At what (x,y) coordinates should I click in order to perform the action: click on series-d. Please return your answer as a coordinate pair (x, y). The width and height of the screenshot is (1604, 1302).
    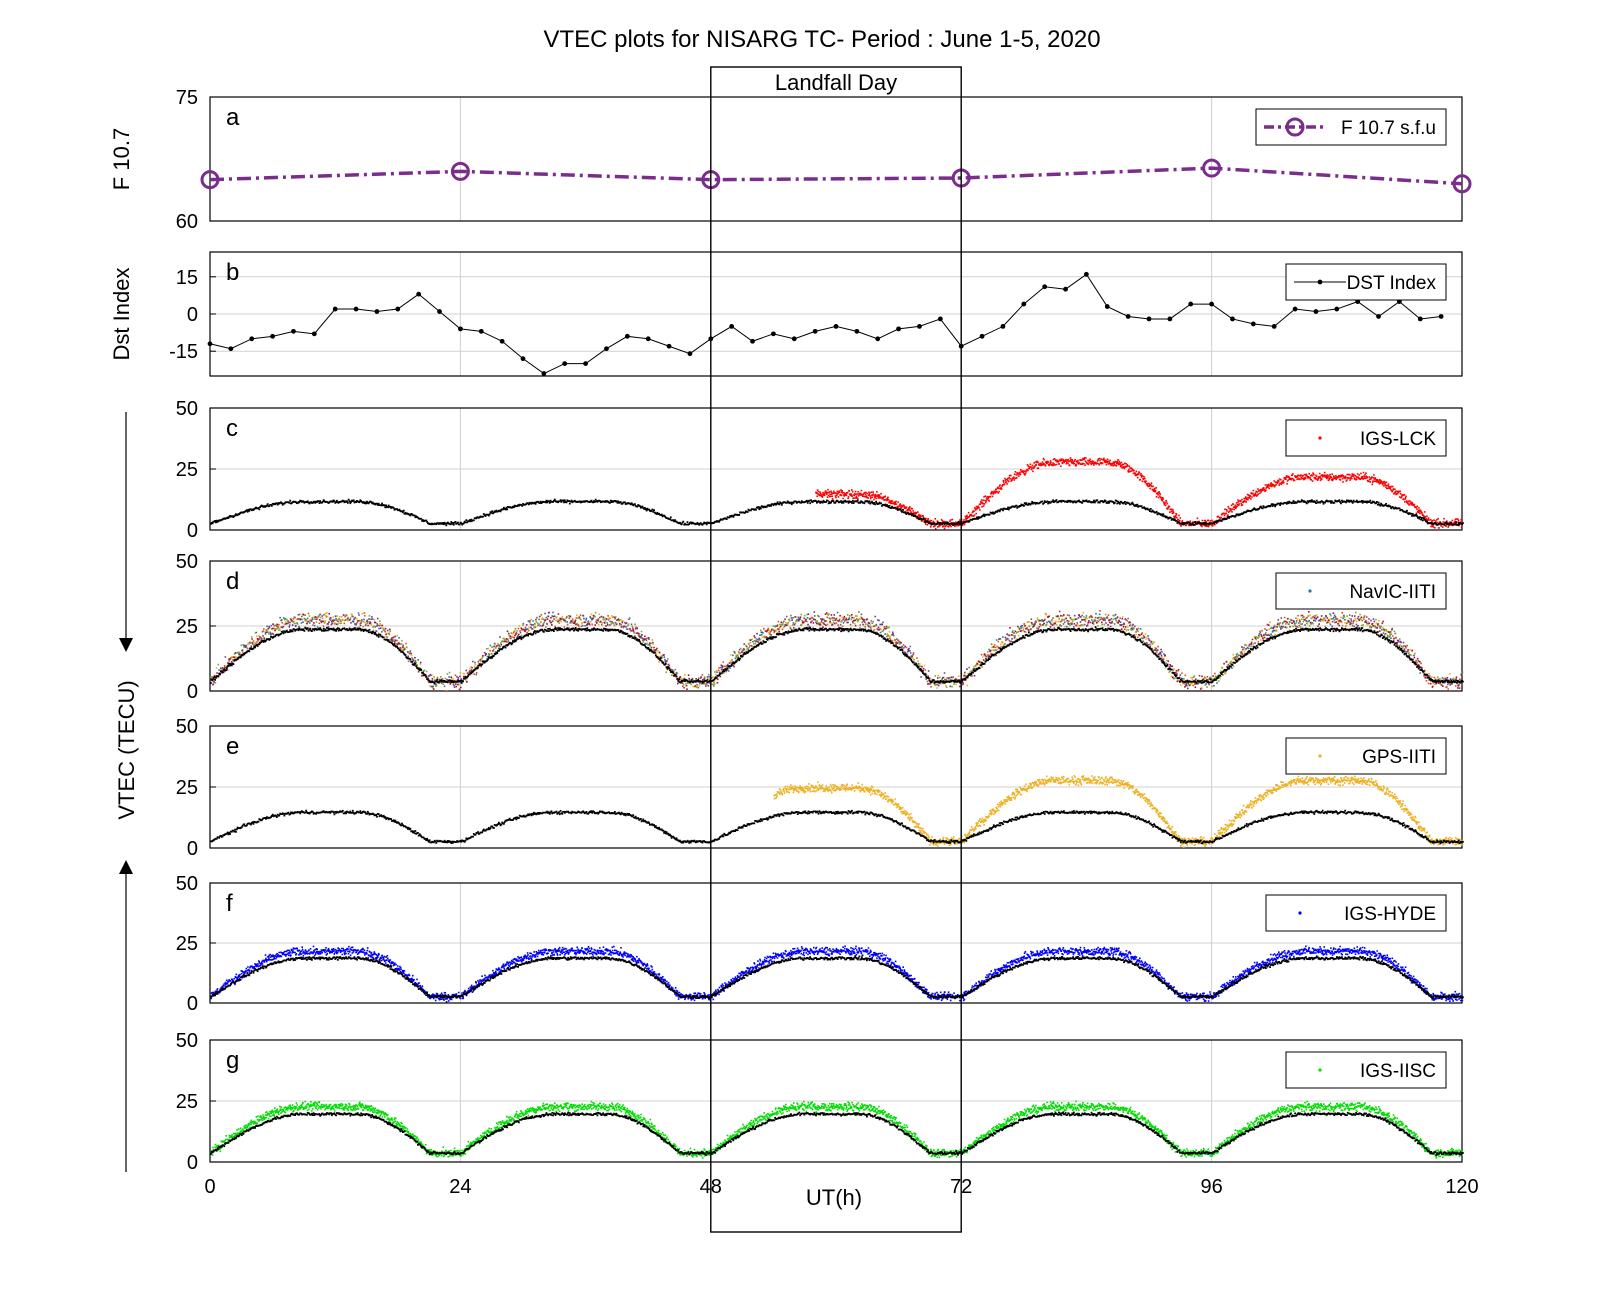
    Looking at the image, I should click on (837, 651).